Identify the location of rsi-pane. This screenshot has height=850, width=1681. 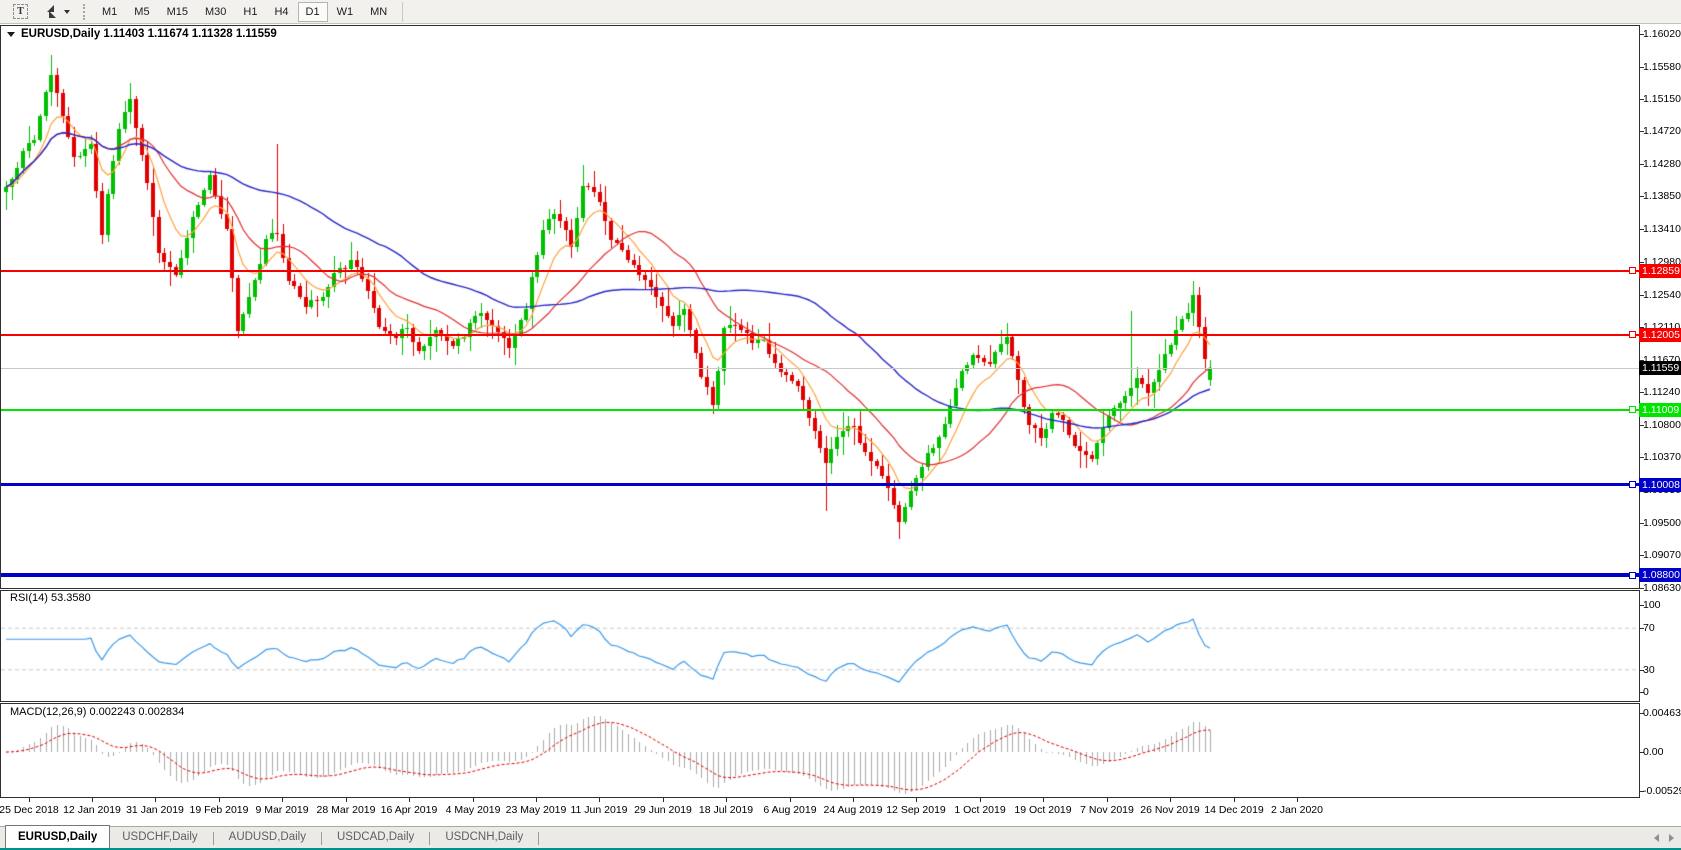
(820, 646).